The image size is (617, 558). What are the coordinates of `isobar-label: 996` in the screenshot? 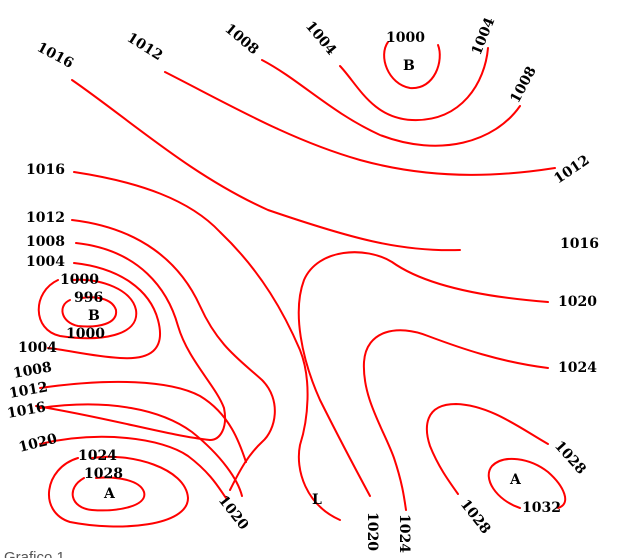 It's located at (88, 298).